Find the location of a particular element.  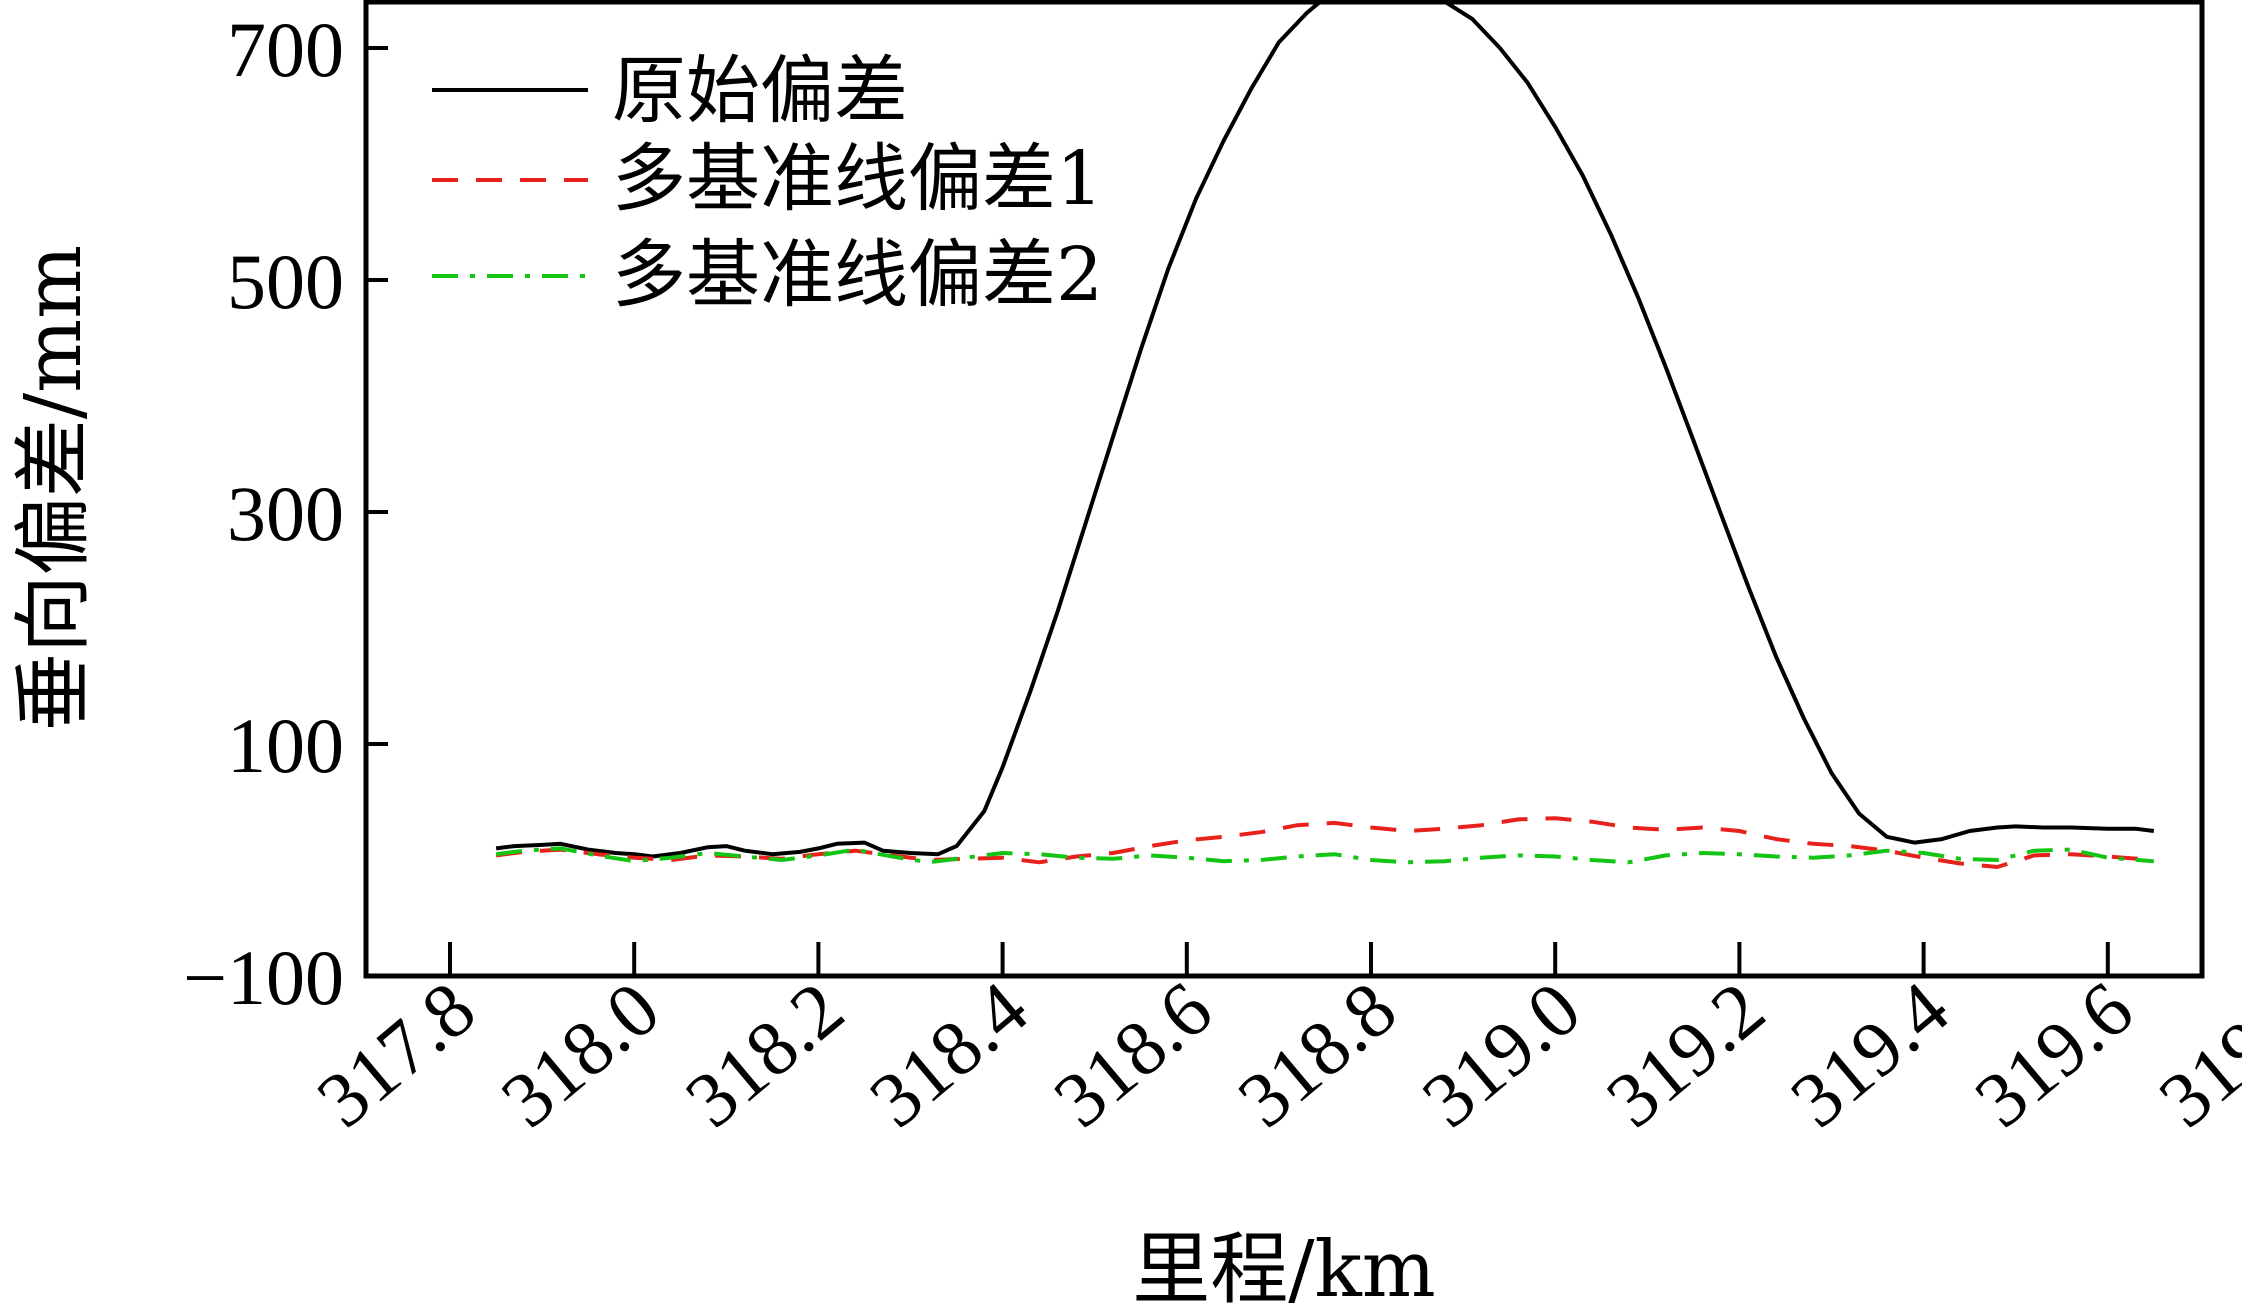

x-tick-label: 319.6 is located at coordinates (2053, 1053).